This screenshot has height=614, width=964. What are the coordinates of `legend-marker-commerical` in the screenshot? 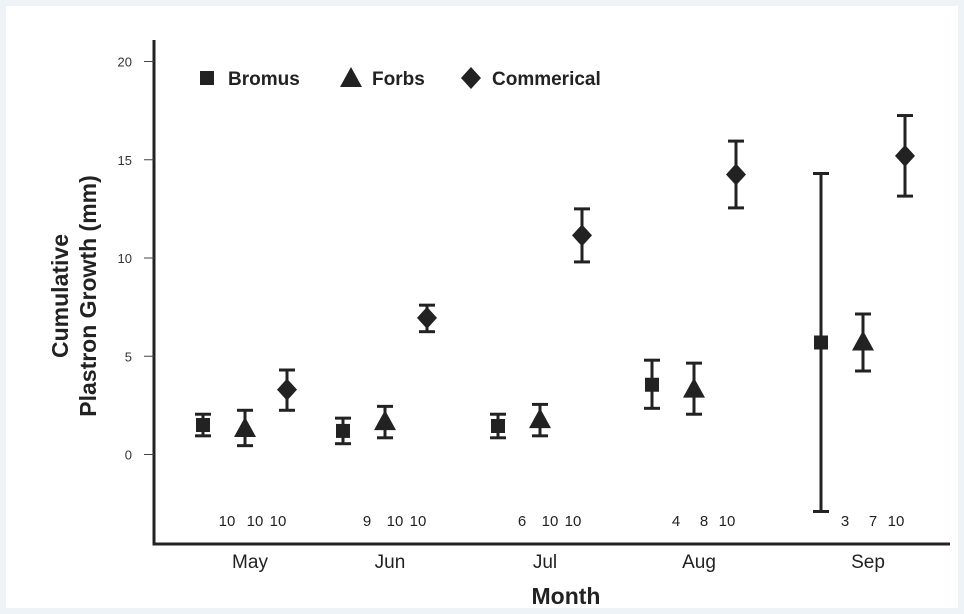 It's located at (471, 78).